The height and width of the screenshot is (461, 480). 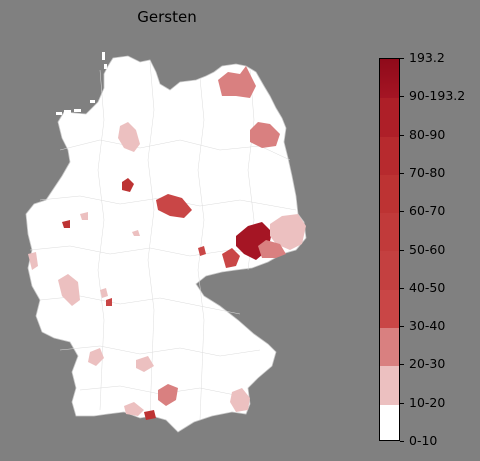 I want to click on north-sea-islands, so click(x=81, y=83).